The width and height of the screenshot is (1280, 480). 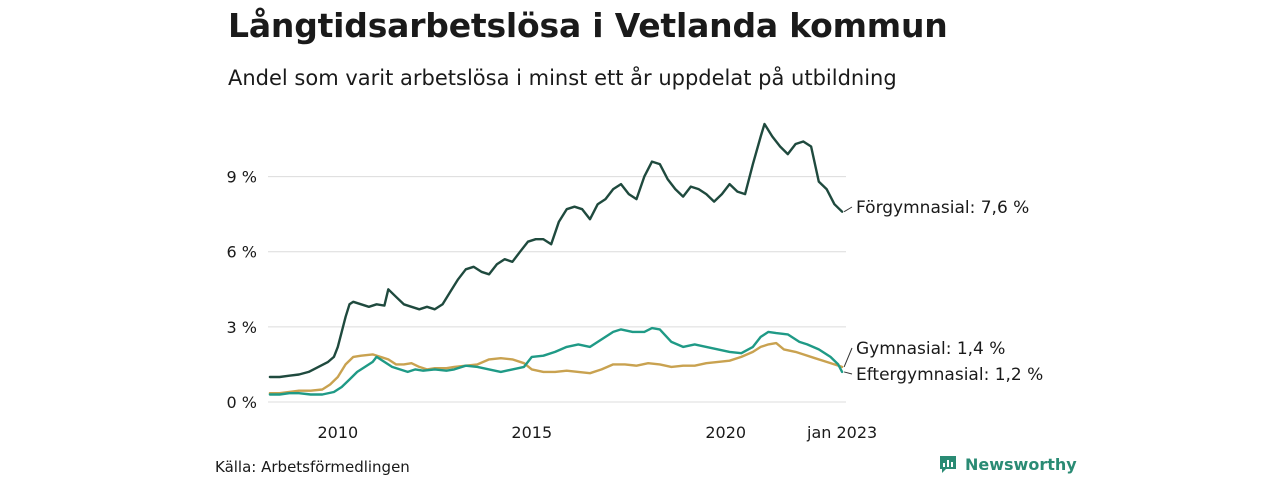 What do you see at coordinates (949, 375) in the screenshot?
I see `series-end-label: Eftergymnasial: 1,2 %` at bounding box center [949, 375].